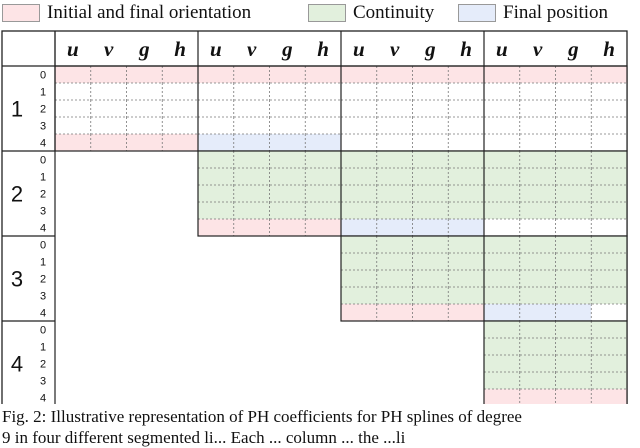  What do you see at coordinates (17, 364) in the screenshot?
I see `block-label: 4` at bounding box center [17, 364].